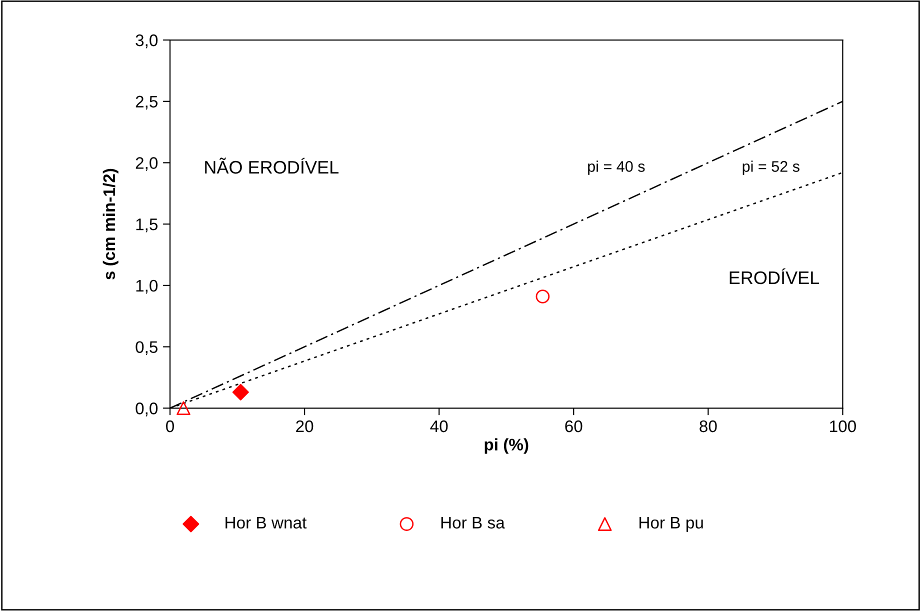  I want to click on x-tick-label: 60, so click(573, 426).